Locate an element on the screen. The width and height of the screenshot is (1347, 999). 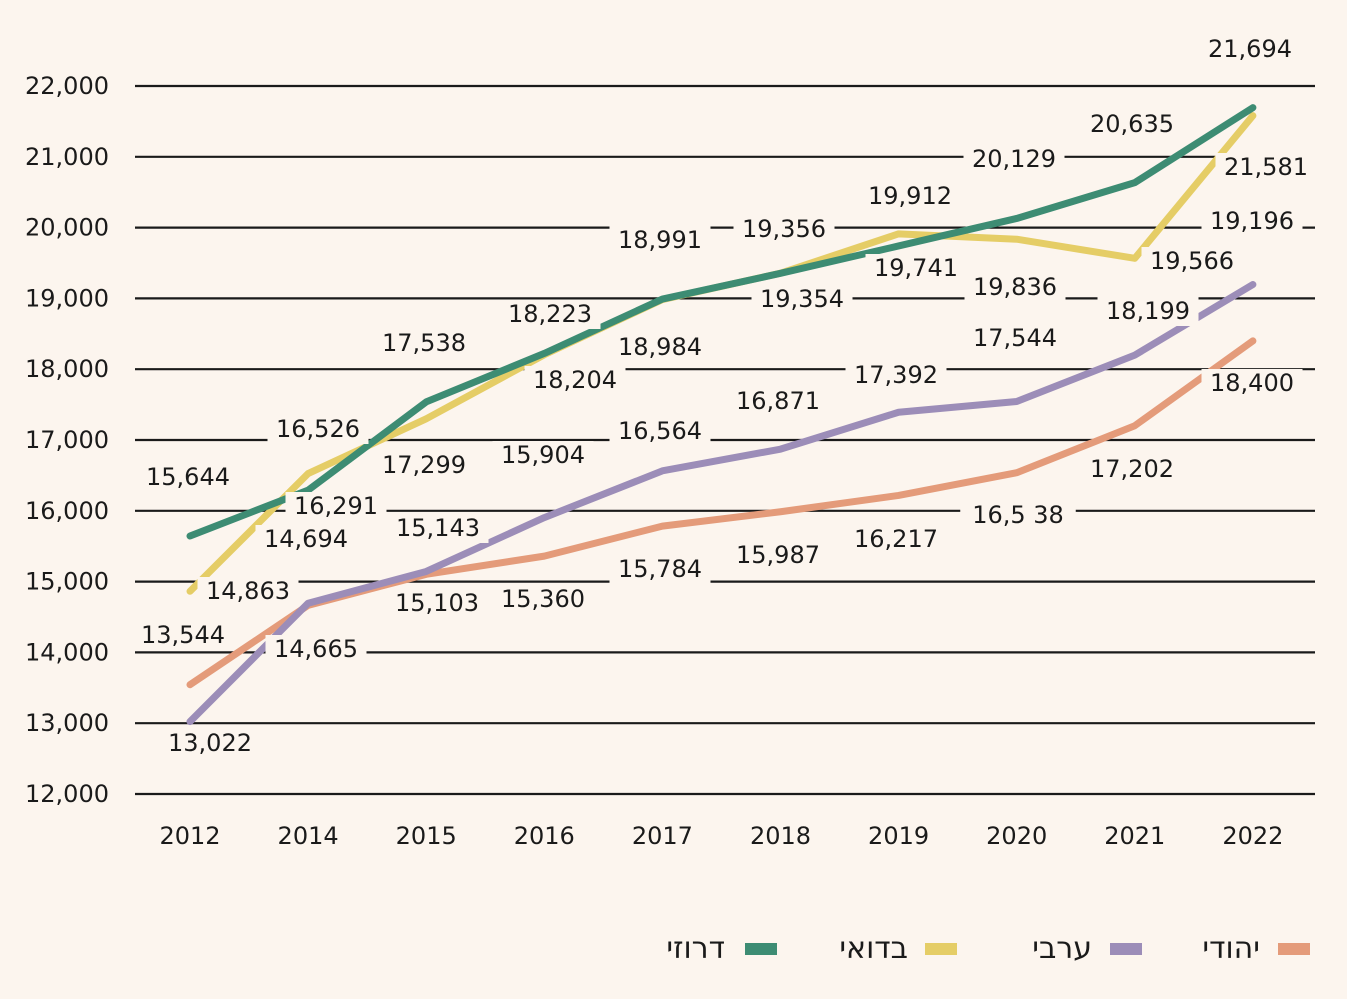
data-label: 19,741 is located at coordinates (916, 268).